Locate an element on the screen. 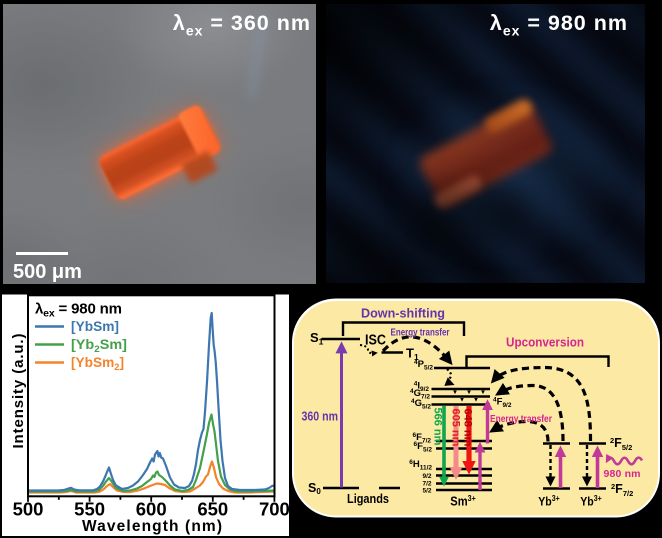 The image size is (662, 538). svg-text: 4G5/2 is located at coordinates (421, 404).